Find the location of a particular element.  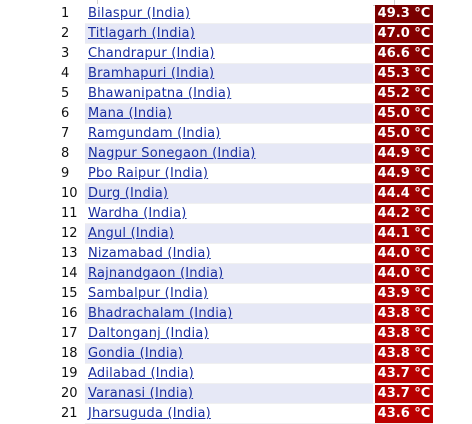

table-row: 17 Daltonganj (India) 43.8 °C is located at coordinates (245, 334).